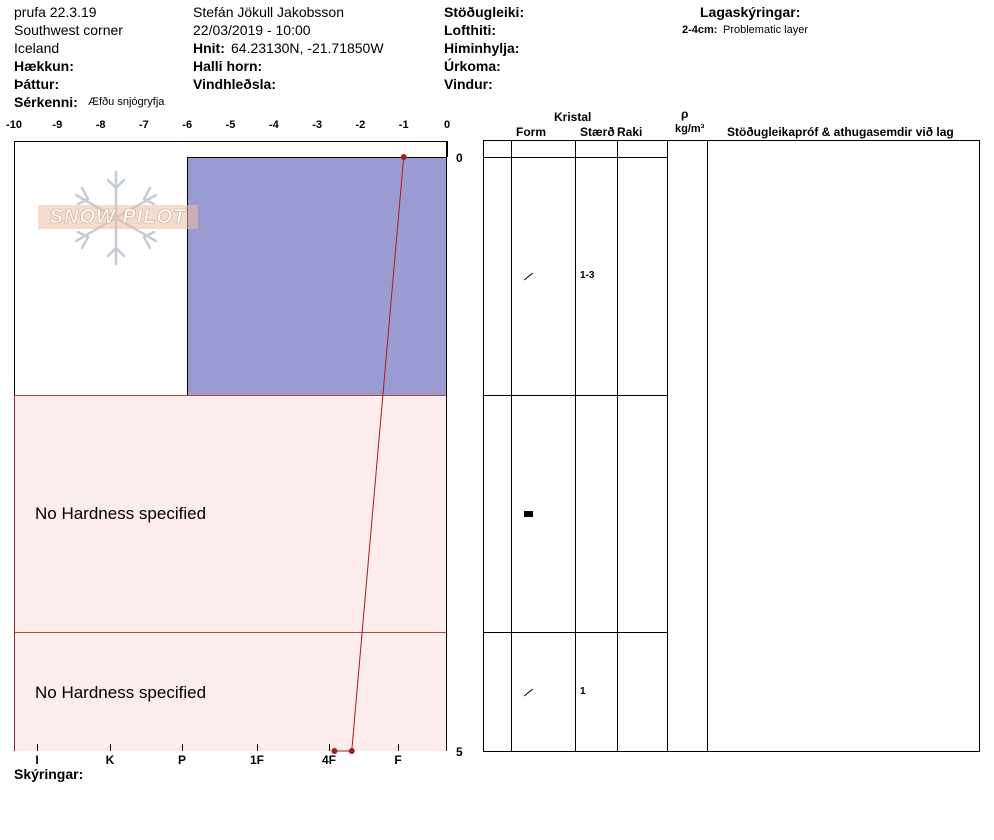  I want to click on square-icon, so click(528, 514).